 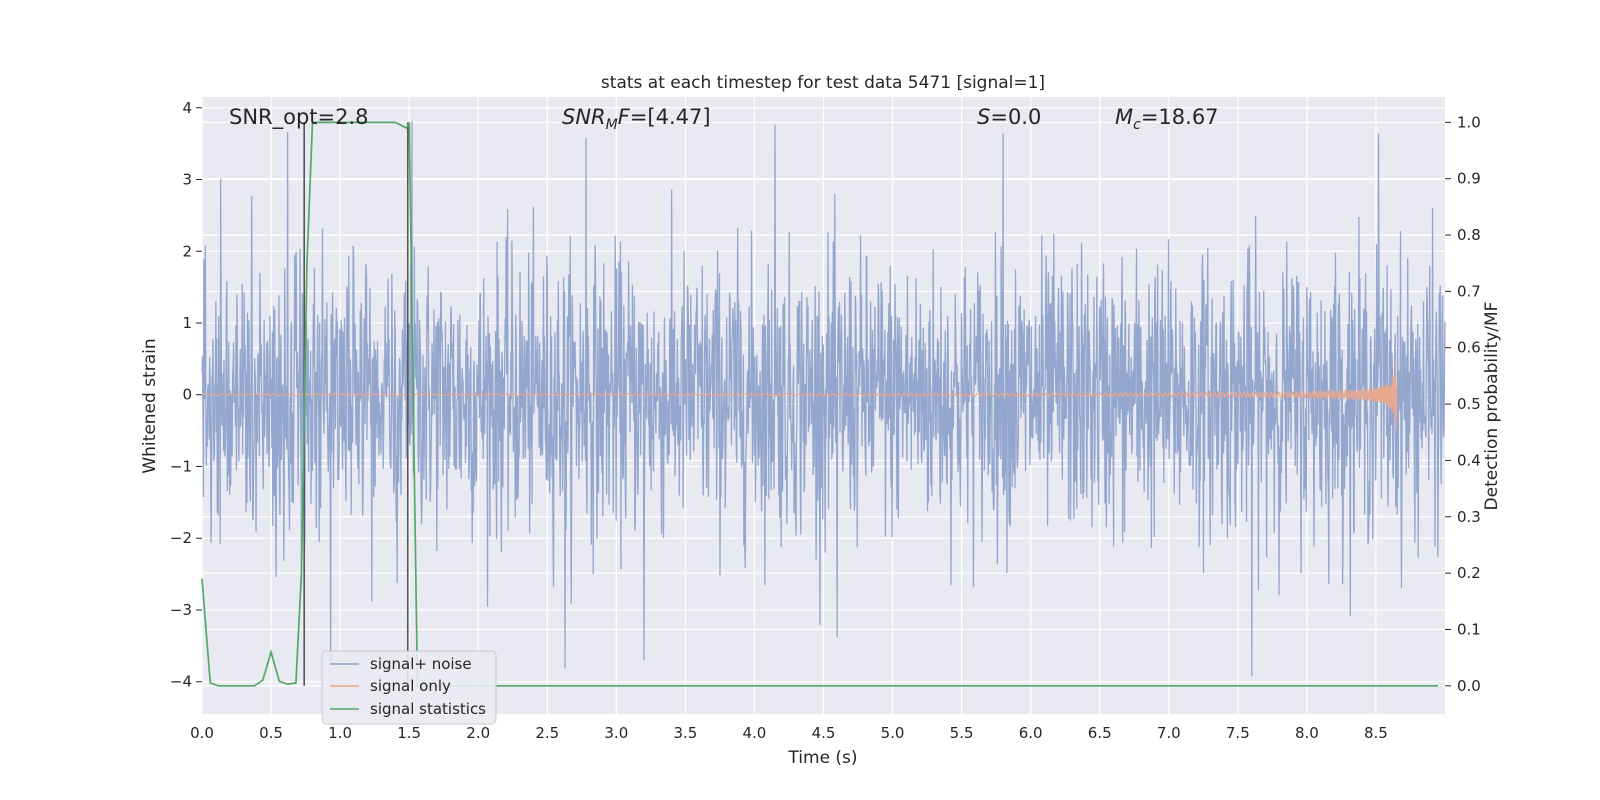 What do you see at coordinates (1124, 117) in the screenshot?
I see `mc-label: M` at bounding box center [1124, 117].